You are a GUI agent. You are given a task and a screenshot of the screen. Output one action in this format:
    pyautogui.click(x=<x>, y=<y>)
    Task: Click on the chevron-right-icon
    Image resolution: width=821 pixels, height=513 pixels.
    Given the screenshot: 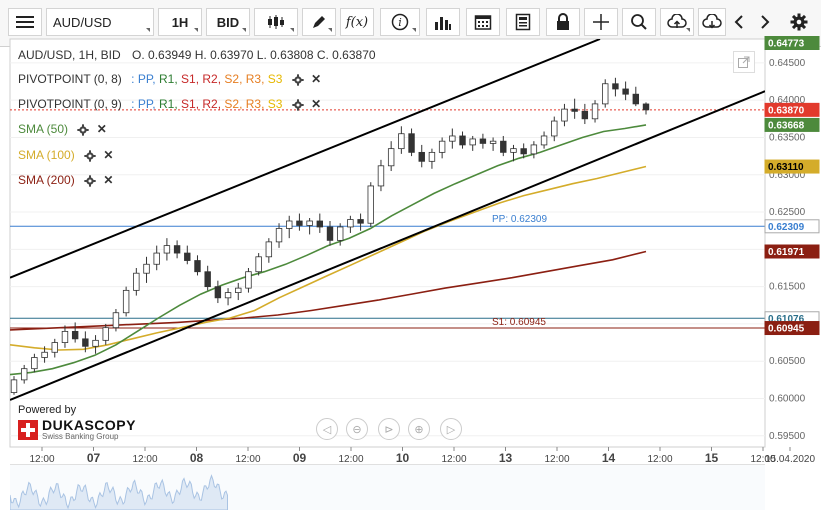 What is the action you would take?
    pyautogui.click(x=765, y=22)
    